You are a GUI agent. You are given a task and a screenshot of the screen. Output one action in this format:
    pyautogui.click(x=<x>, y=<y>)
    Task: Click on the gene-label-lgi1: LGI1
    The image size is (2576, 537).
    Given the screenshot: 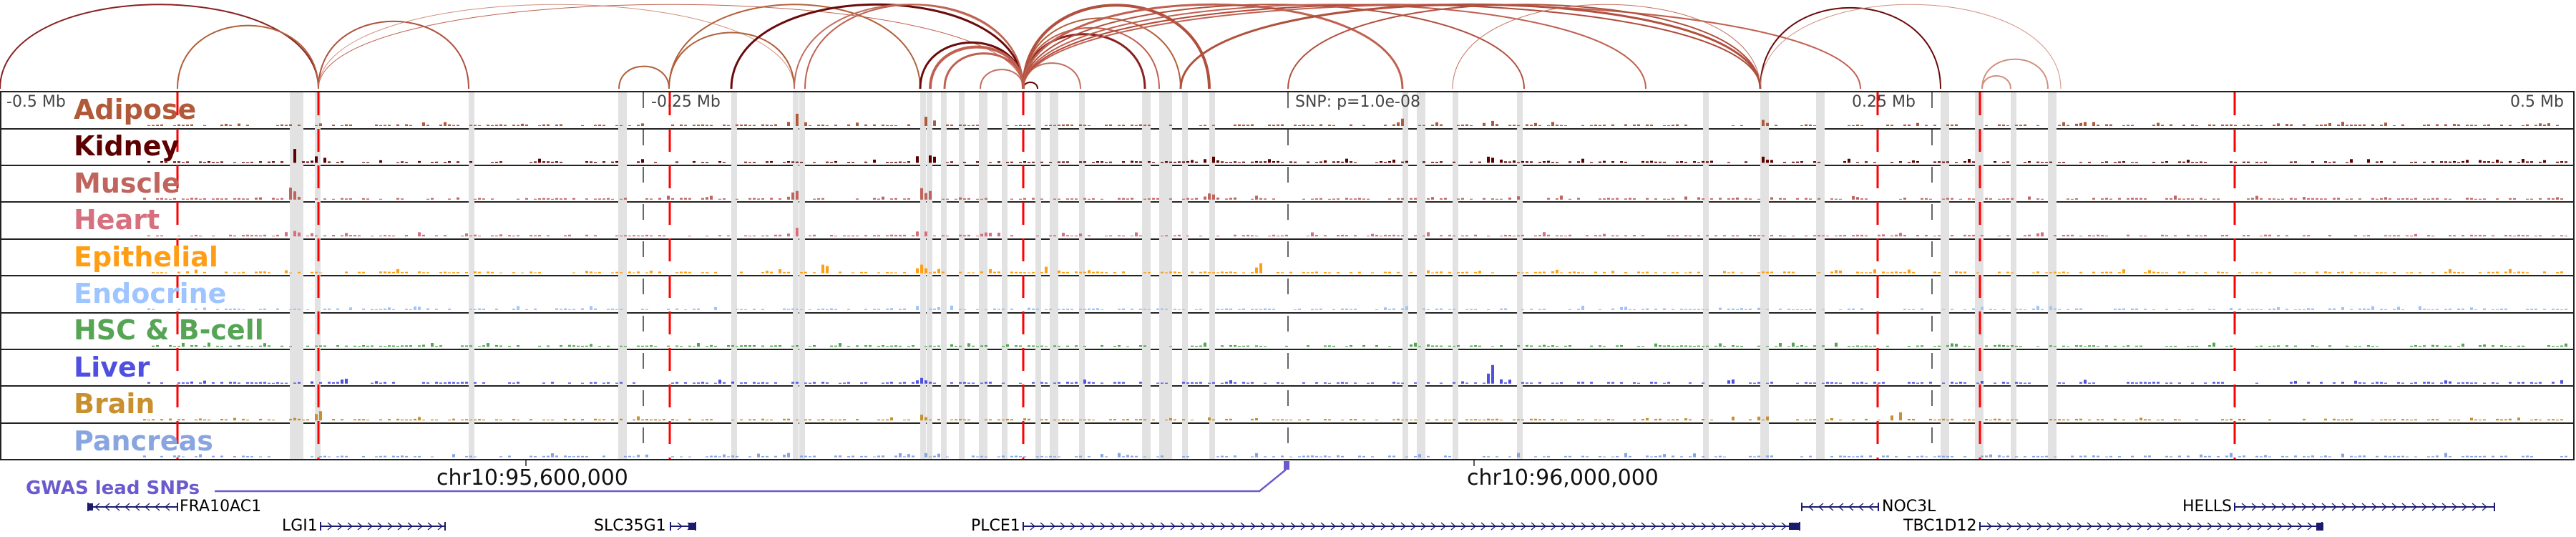 What is the action you would take?
    pyautogui.click(x=300, y=526)
    